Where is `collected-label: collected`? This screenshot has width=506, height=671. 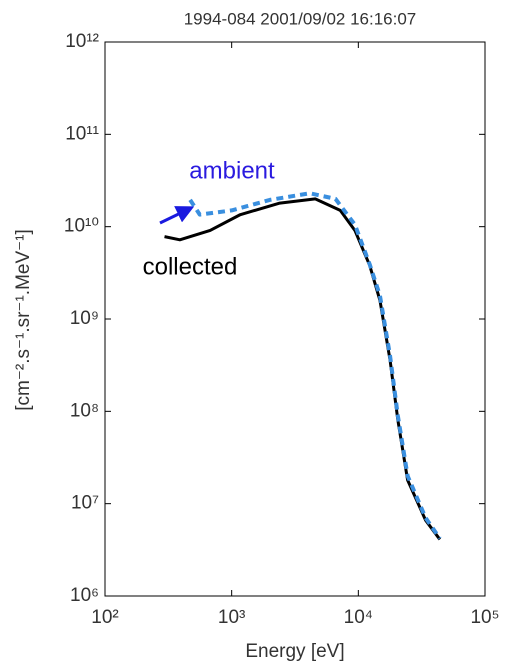 collected-label: collected is located at coordinates (190, 266).